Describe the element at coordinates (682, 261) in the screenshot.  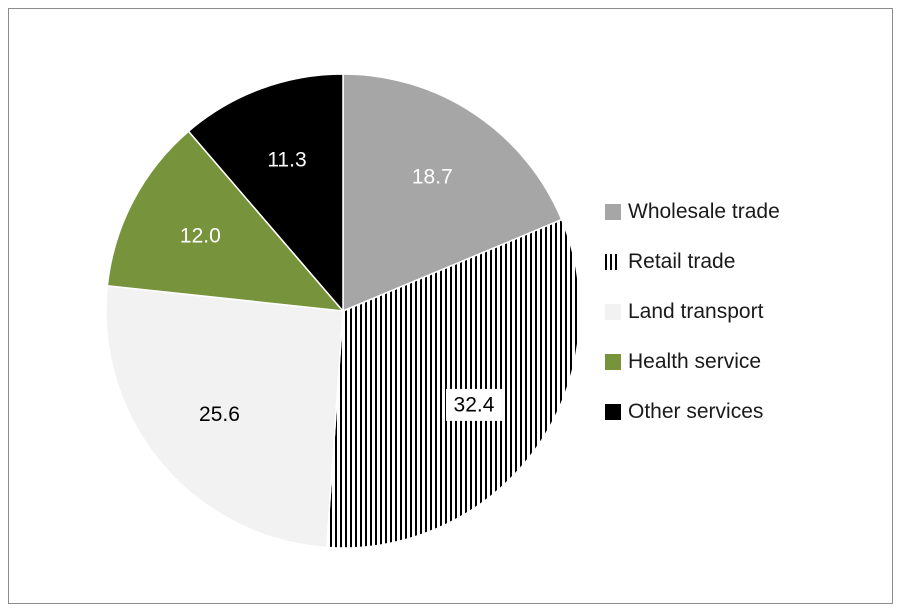
I see `legend-label: Retail trade` at that location.